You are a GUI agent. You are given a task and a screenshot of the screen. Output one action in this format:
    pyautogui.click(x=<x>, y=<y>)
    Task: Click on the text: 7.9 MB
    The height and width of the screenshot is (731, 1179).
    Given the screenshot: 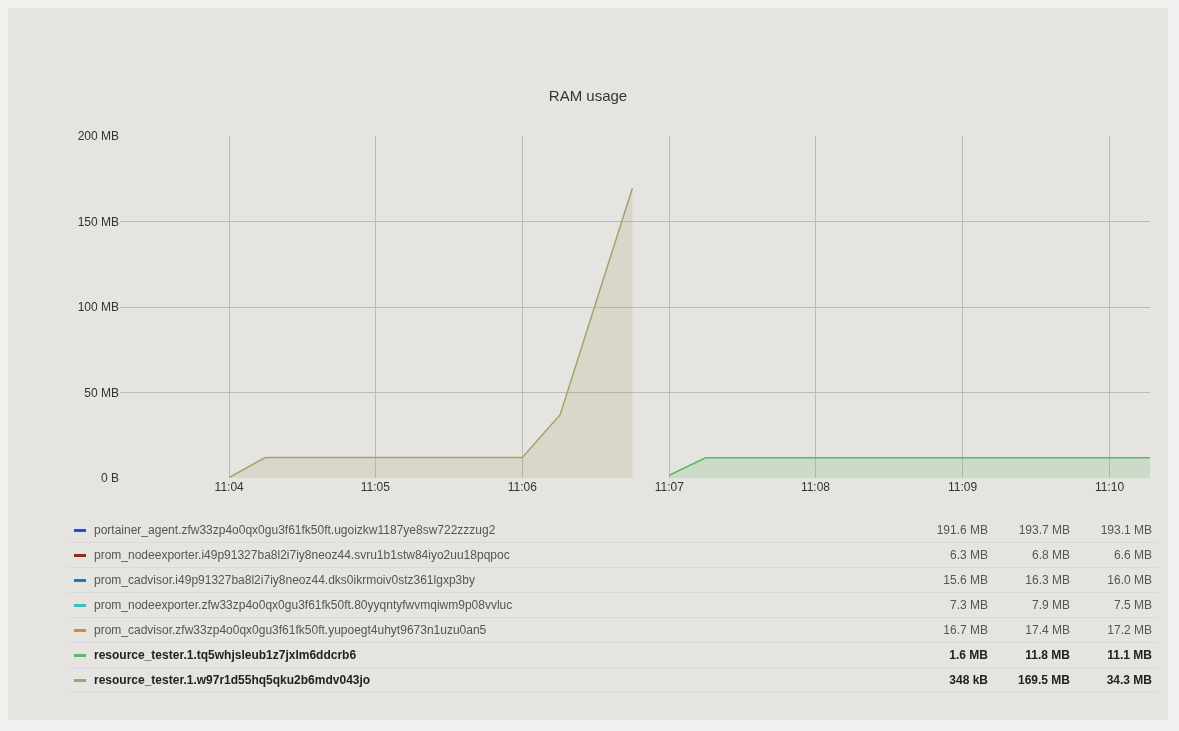 What is the action you would take?
    pyautogui.click(x=1051, y=605)
    